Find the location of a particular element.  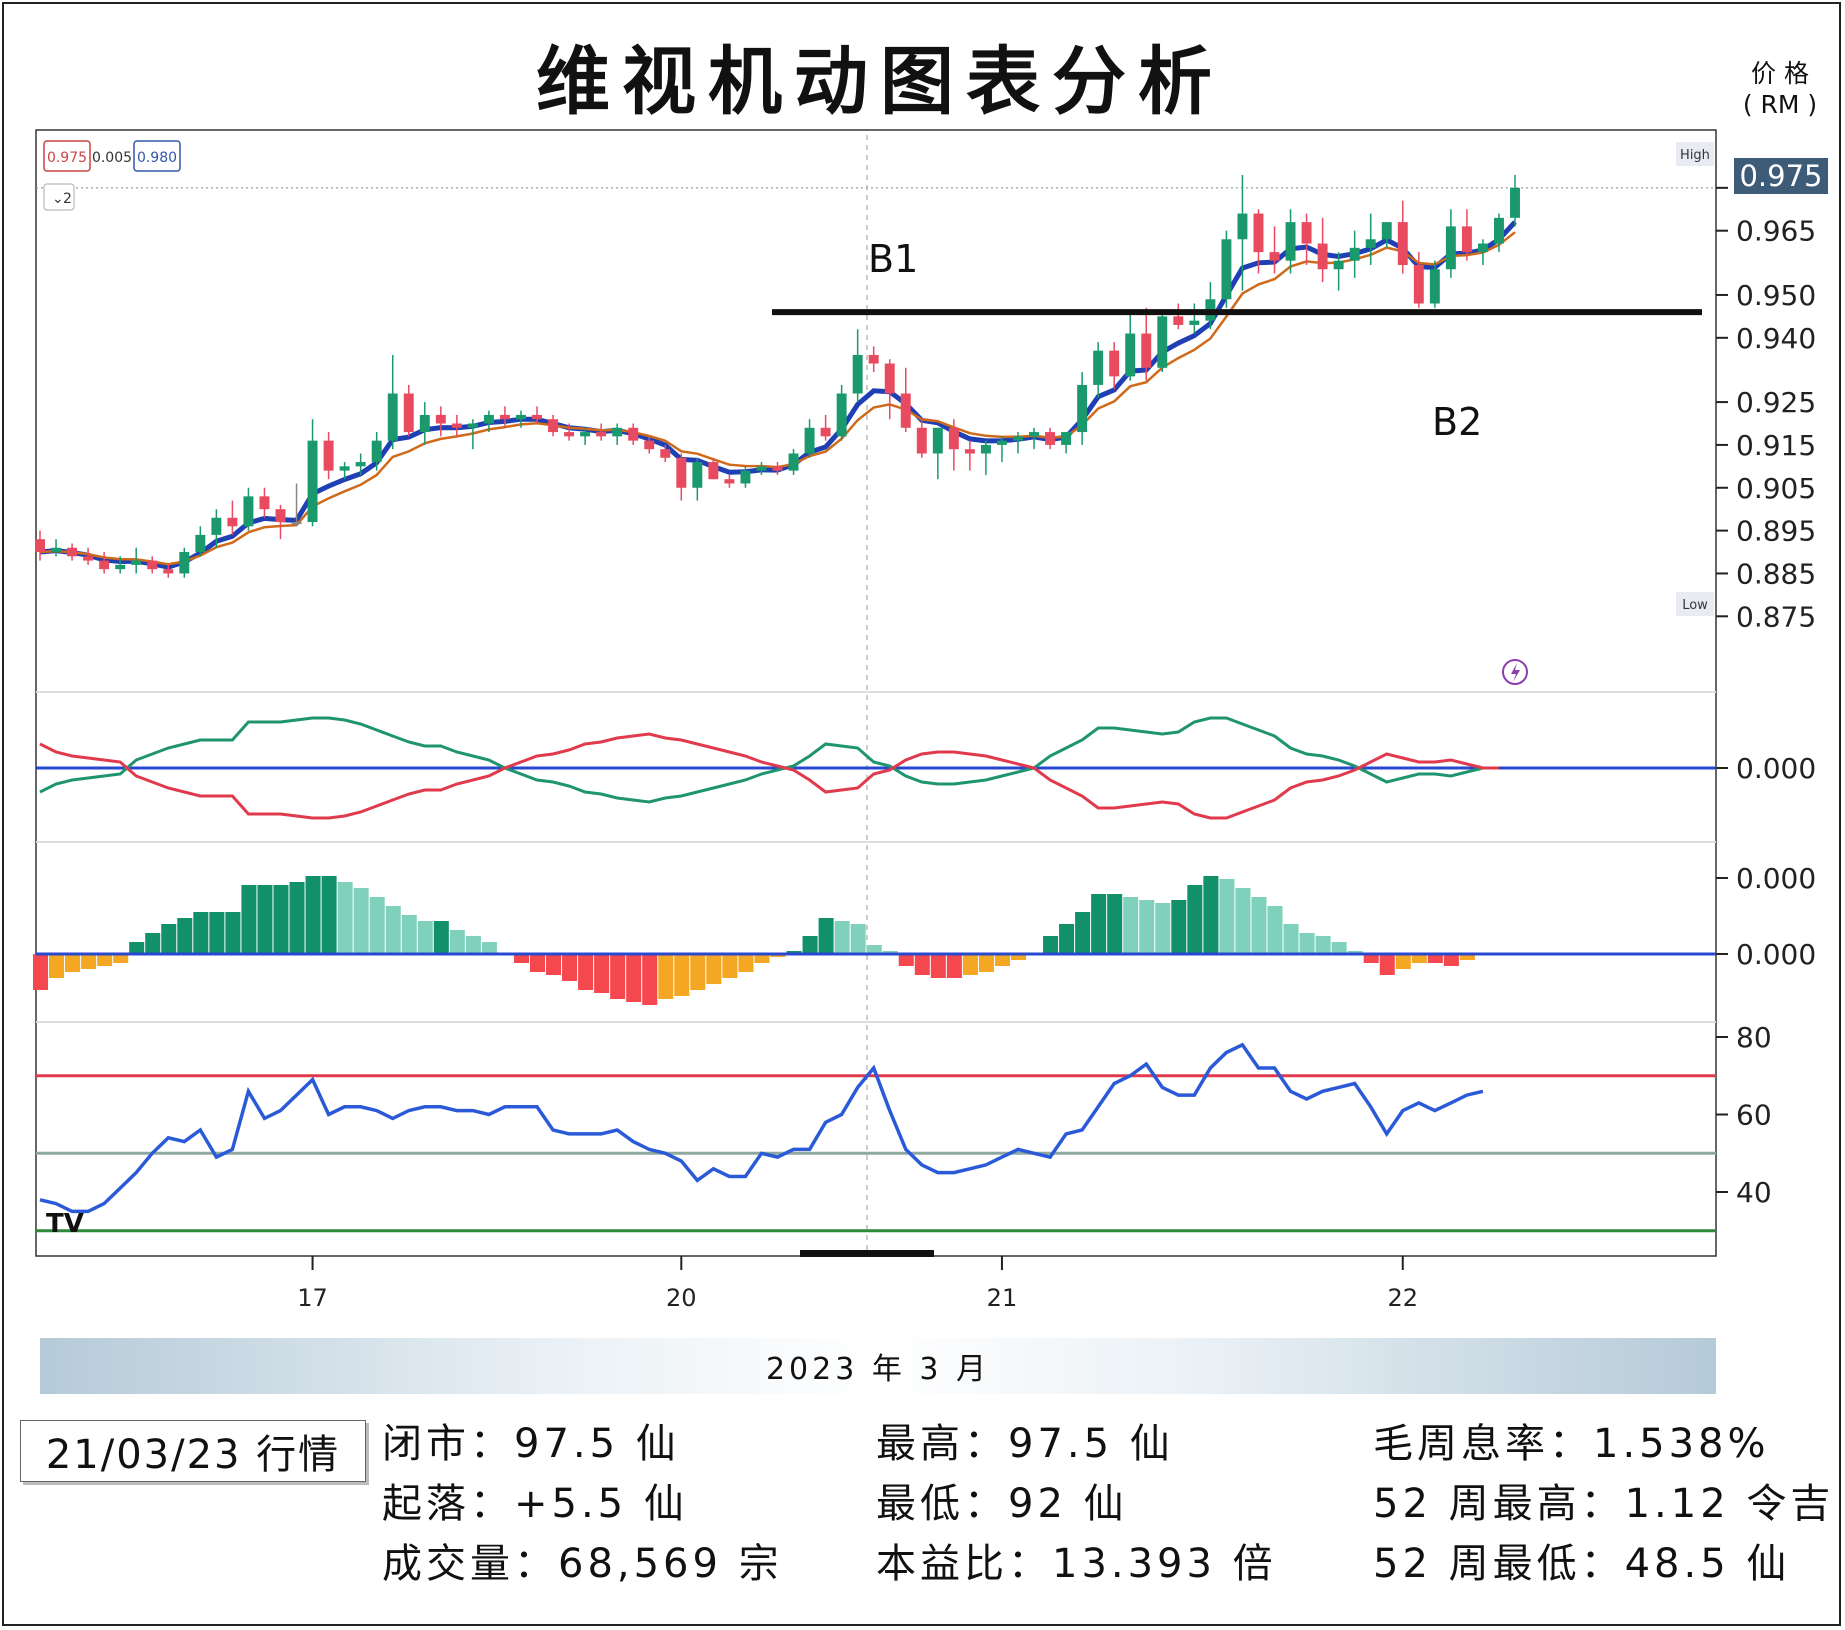

ohlc-high: 0.980 is located at coordinates (157, 158).